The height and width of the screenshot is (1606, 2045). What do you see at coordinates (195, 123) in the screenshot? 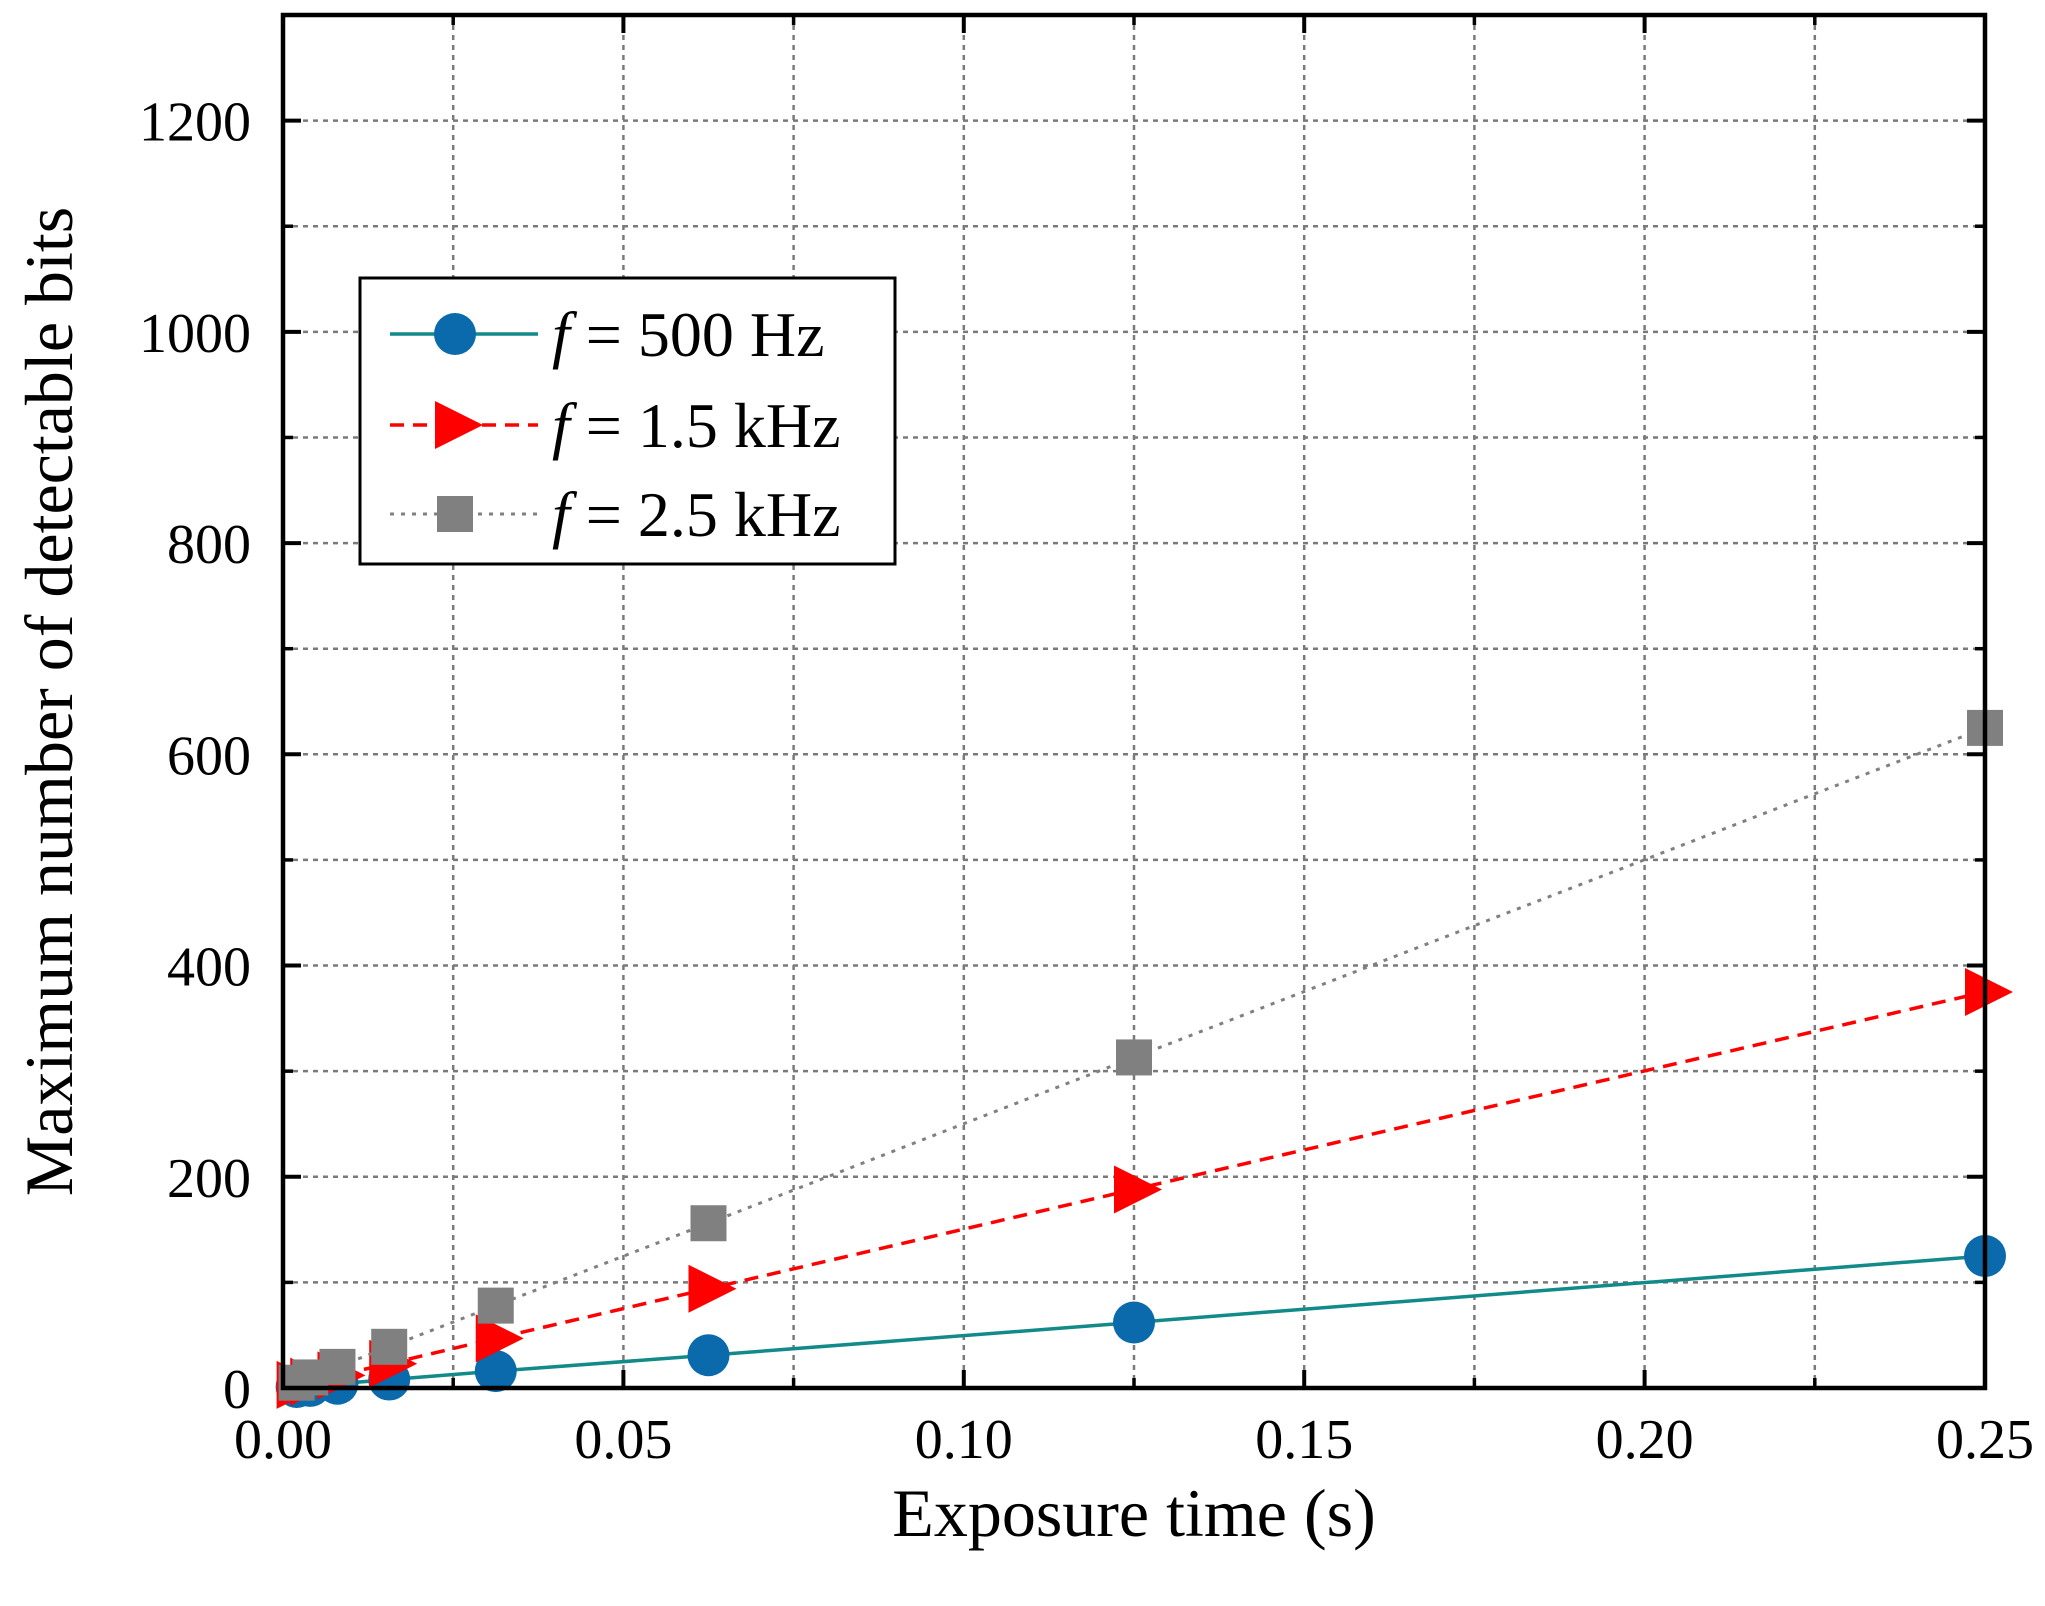
I see `y-tick-label: 1200` at bounding box center [195, 123].